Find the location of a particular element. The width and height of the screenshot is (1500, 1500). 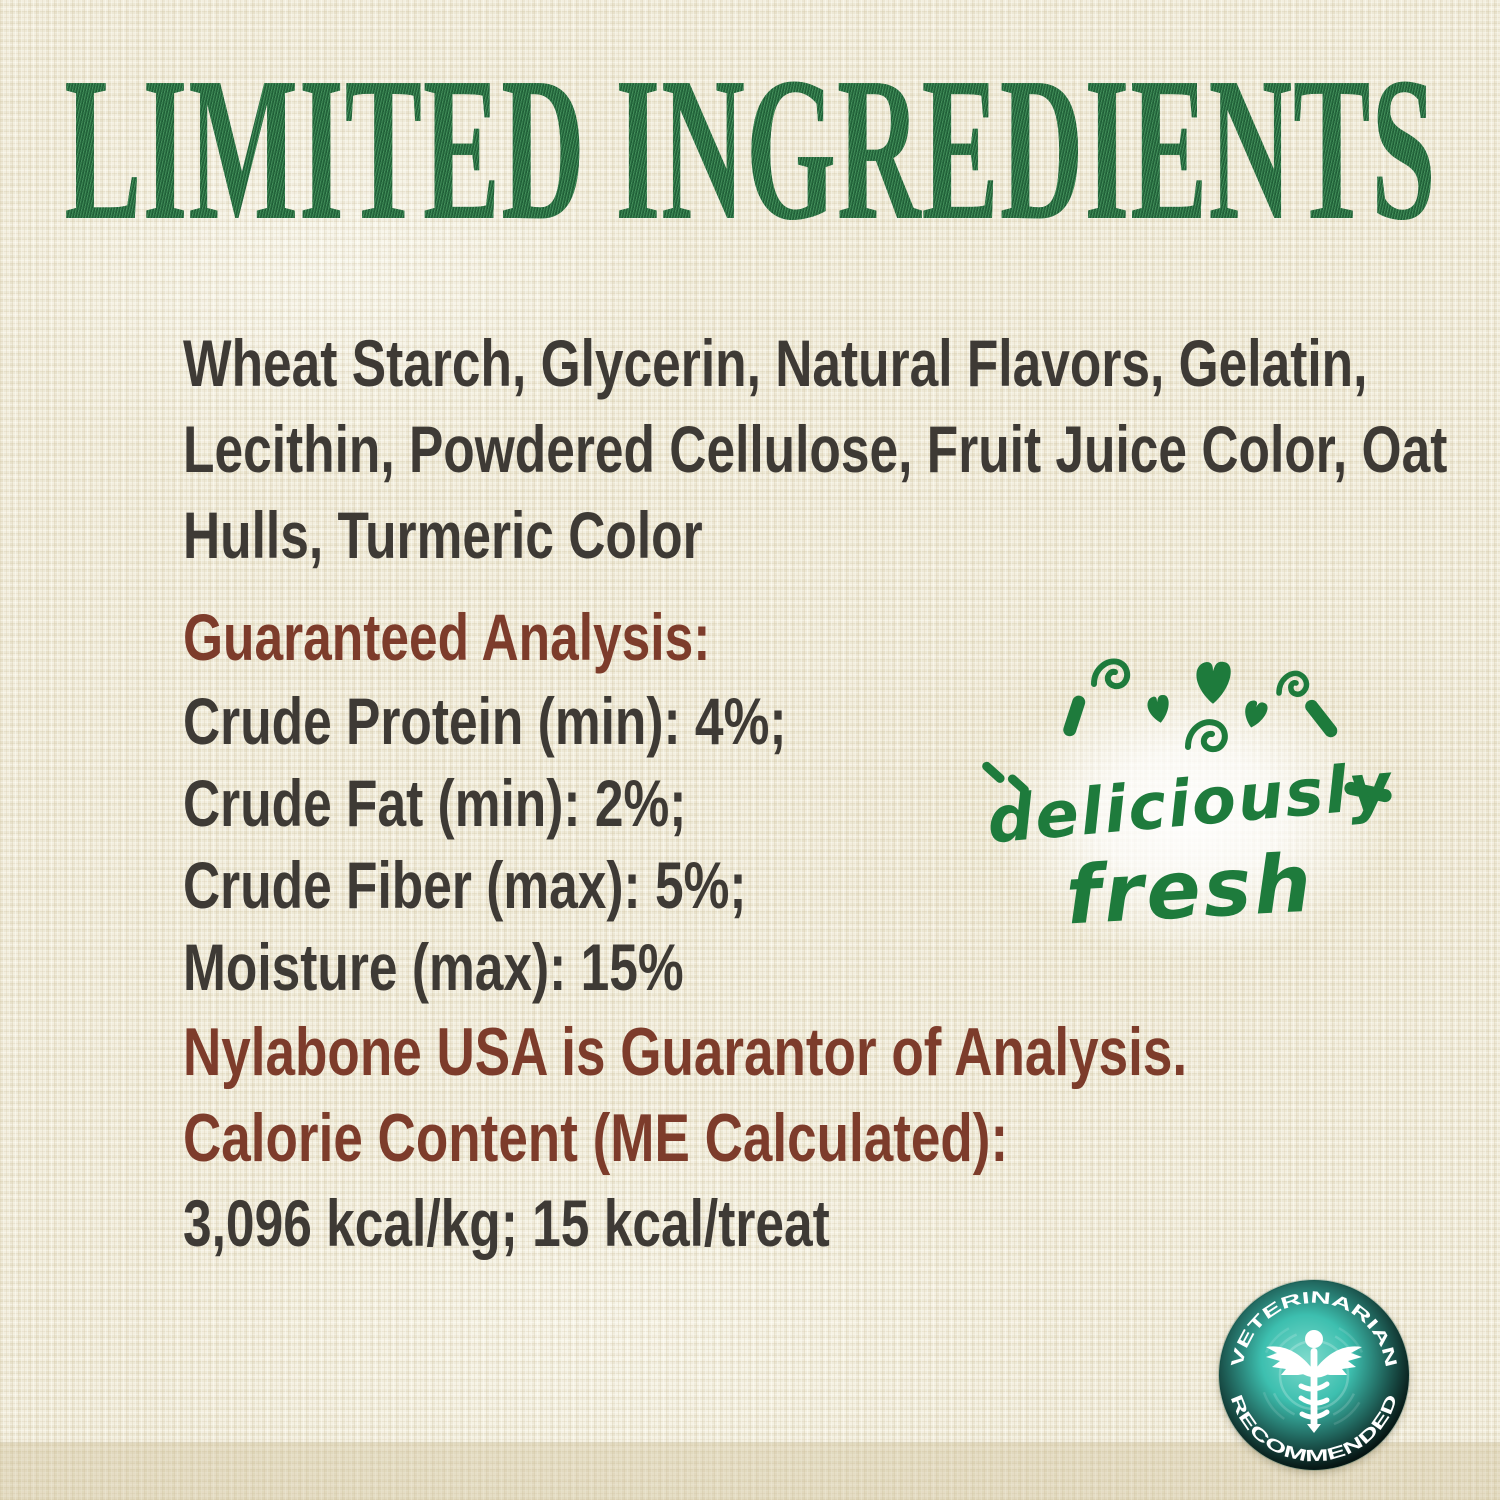

stamp-decorations is located at coordinates (1187, 730).